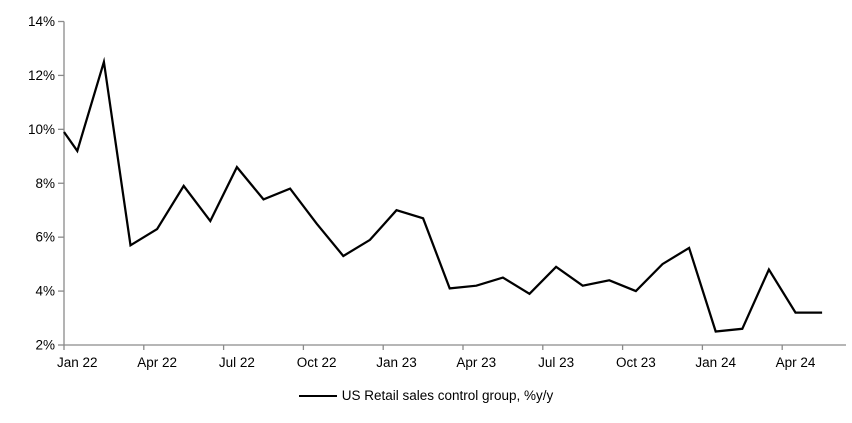  I want to click on x-axis-label: Apr 22, so click(157, 362).